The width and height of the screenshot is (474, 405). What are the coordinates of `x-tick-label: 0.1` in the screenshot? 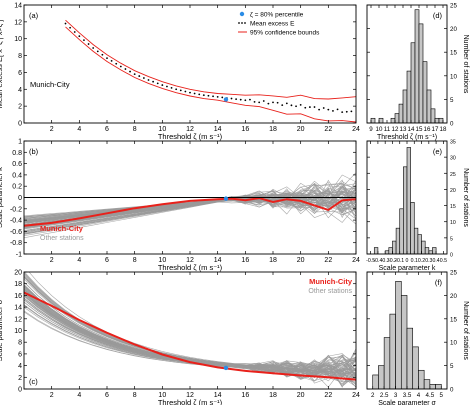 It's located at (414, 261).